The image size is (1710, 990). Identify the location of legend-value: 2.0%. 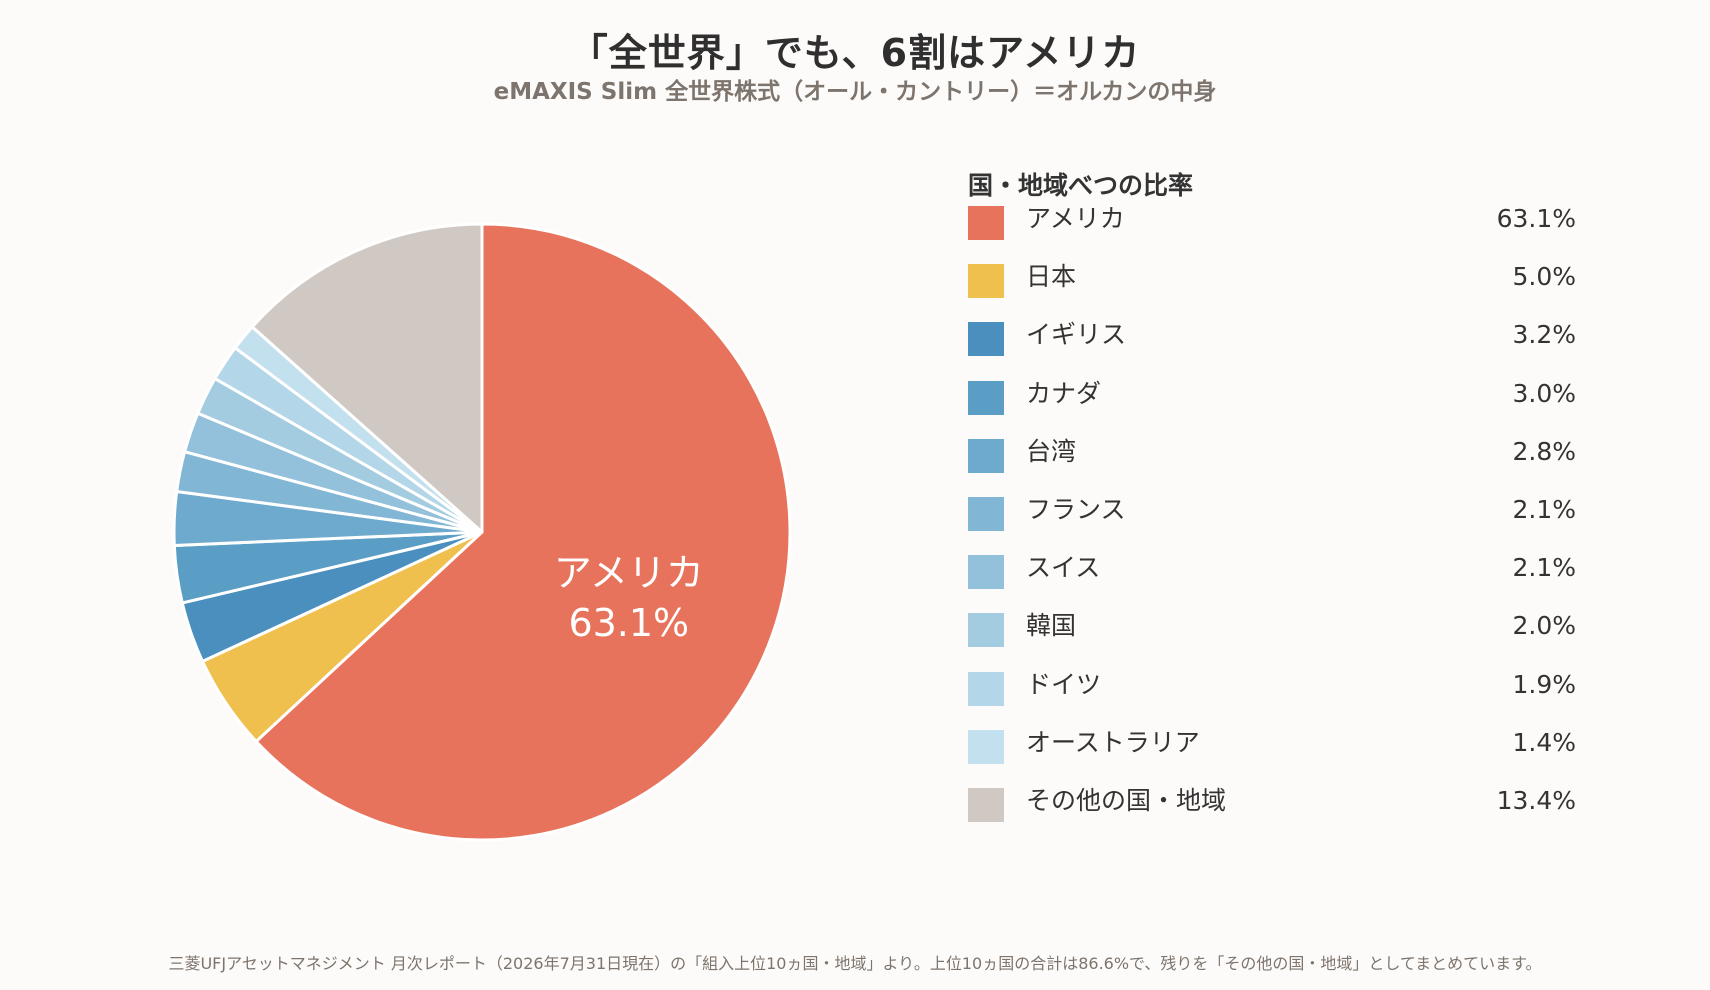
(1544, 626).